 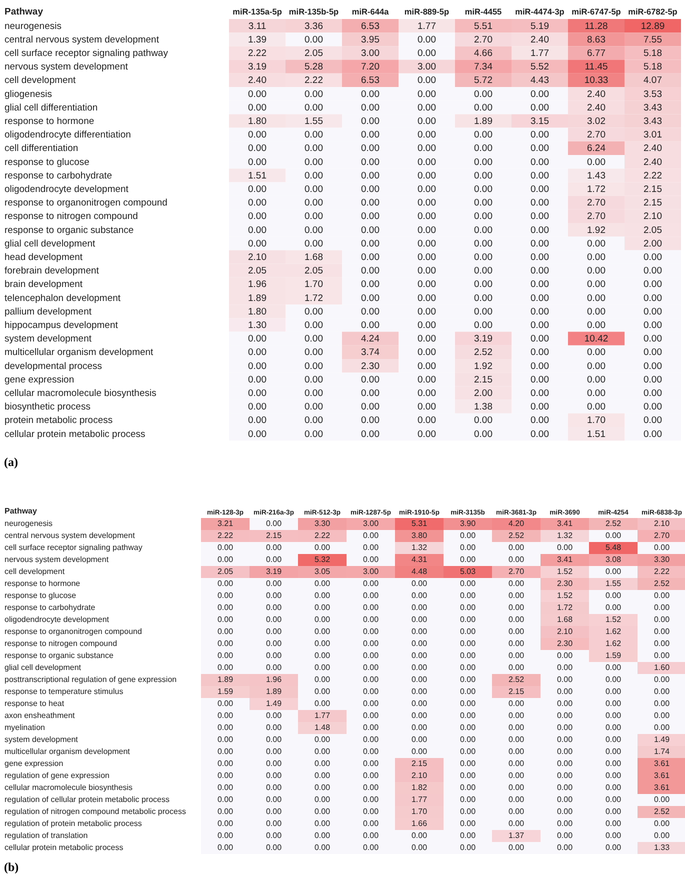 What do you see at coordinates (483, 26) in the screenshot?
I see `data-label: 5.51` at bounding box center [483, 26].